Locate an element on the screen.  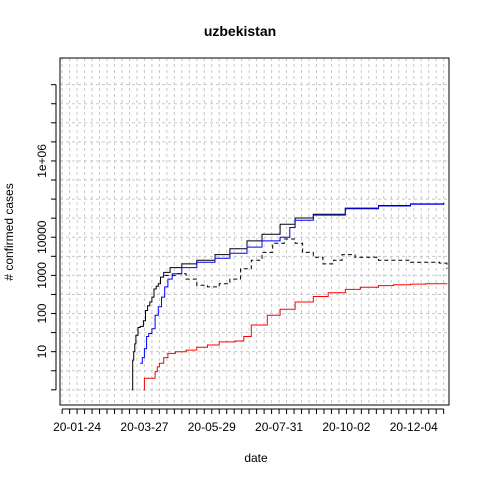
x-tick-label: 20-07-31 is located at coordinates (279, 427).